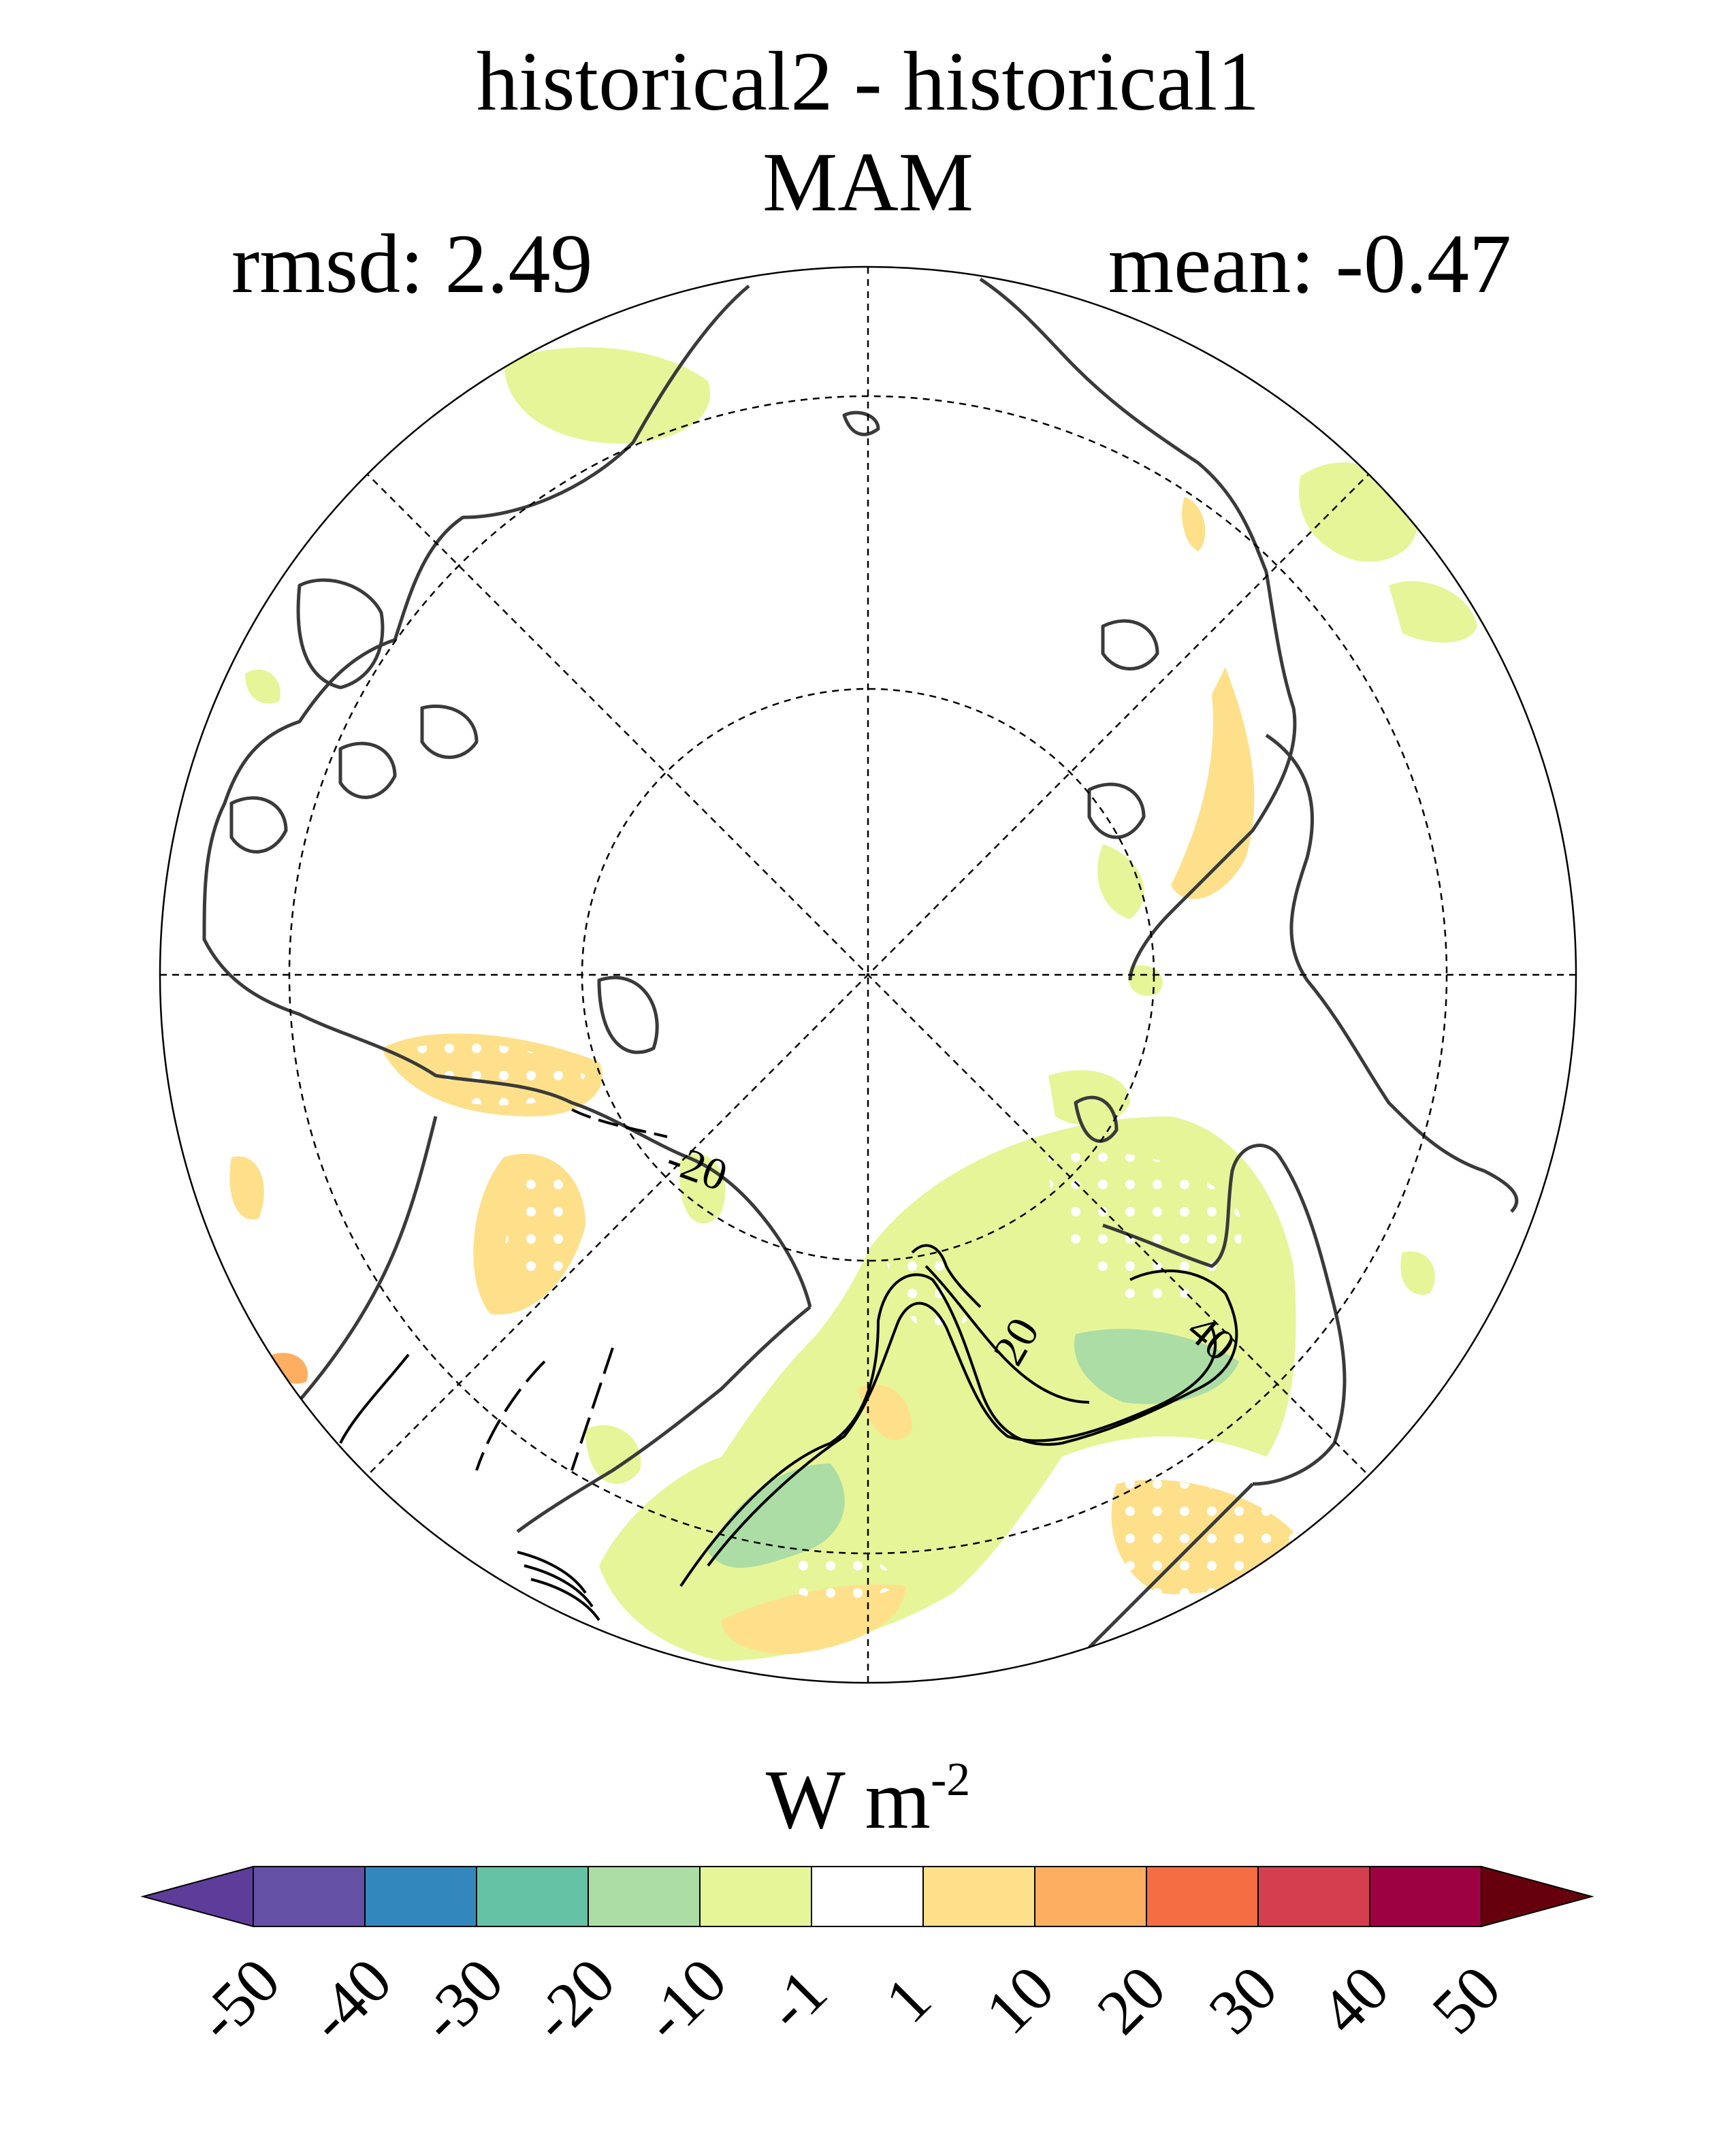  Describe the element at coordinates (908, 2000) in the screenshot. I see `colorbar-tick-label: 1` at that location.